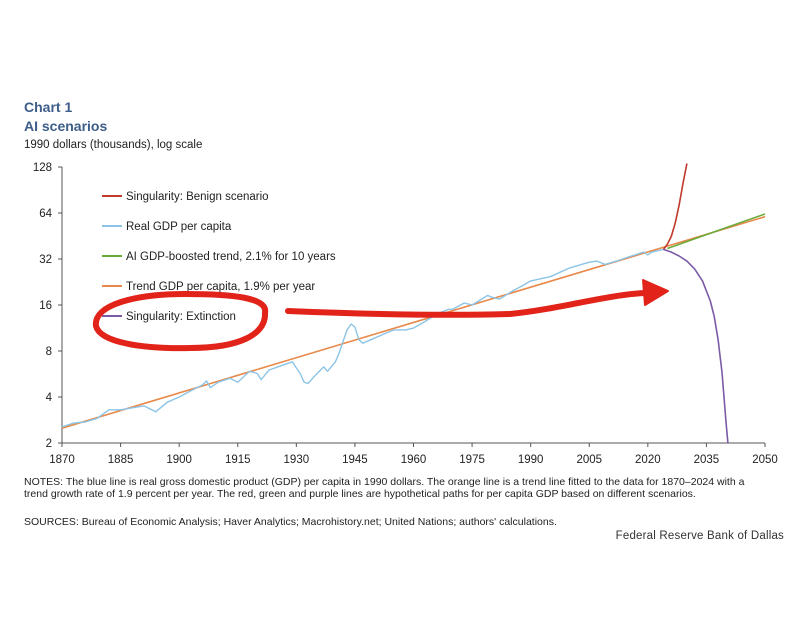  Describe the element at coordinates (716, 231) in the screenshot. I see `series-line-ai-trend` at that location.